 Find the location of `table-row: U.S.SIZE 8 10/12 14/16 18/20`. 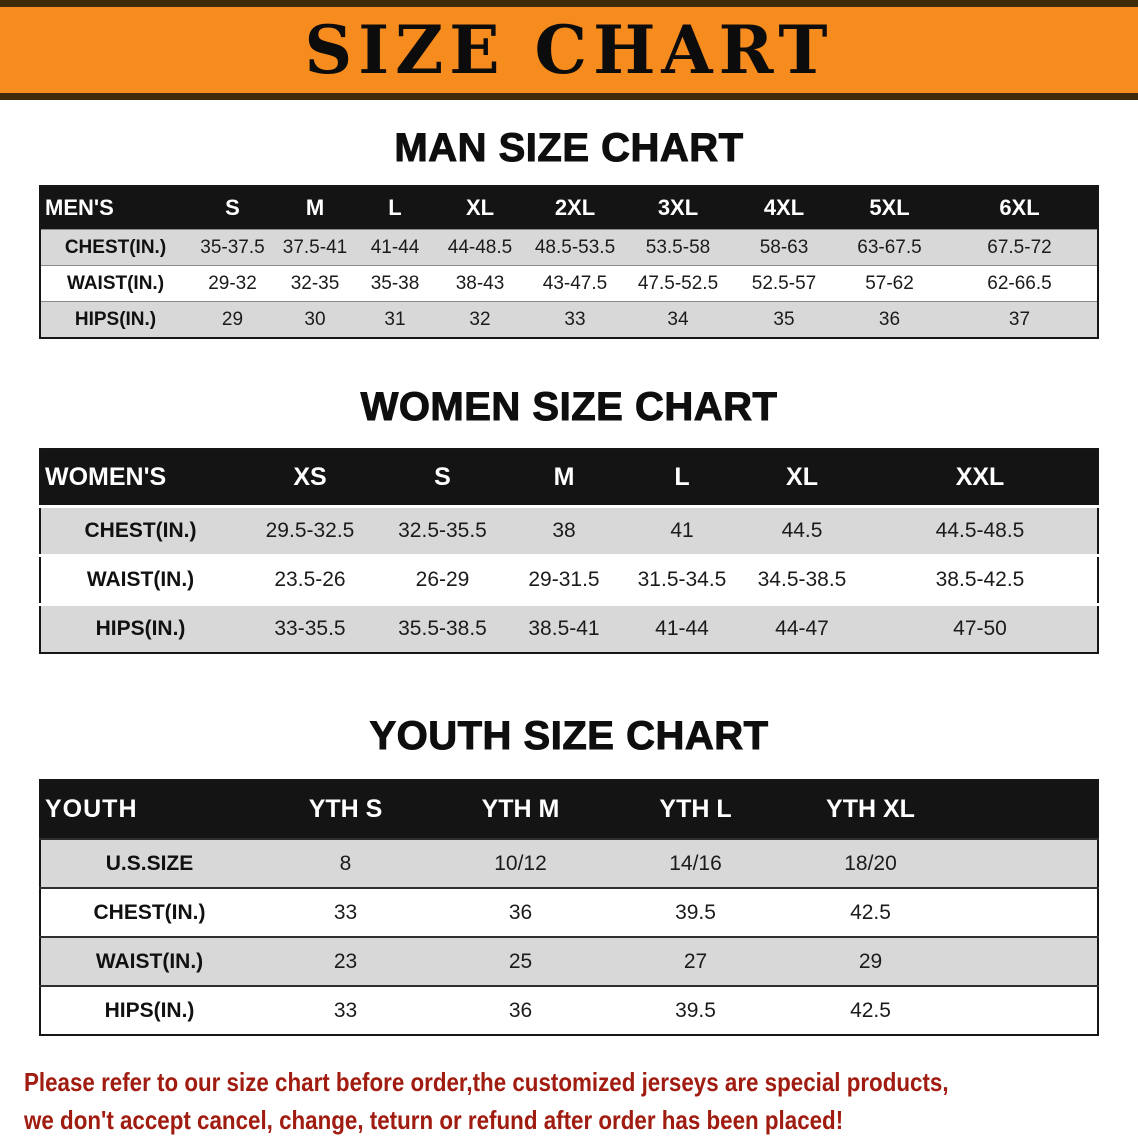

table-row: U.S.SIZE 8 10/12 14/16 18/20 is located at coordinates (569, 863).